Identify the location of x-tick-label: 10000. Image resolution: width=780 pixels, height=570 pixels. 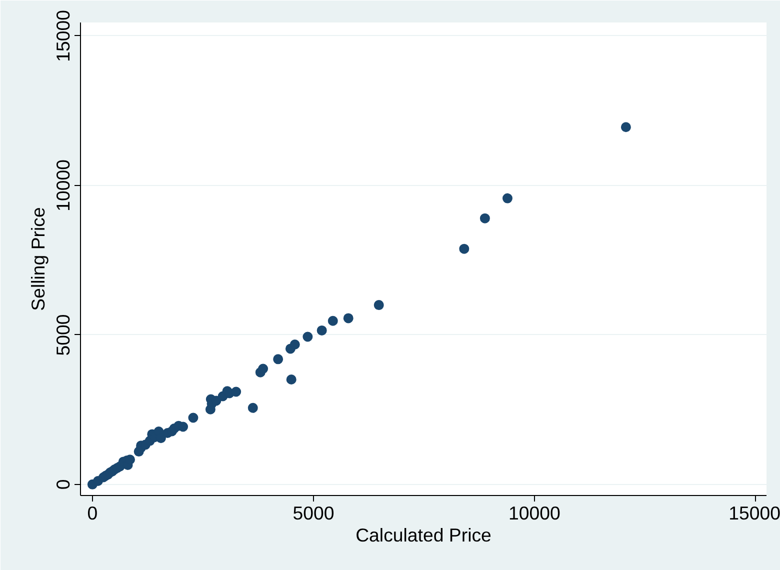
(534, 513).